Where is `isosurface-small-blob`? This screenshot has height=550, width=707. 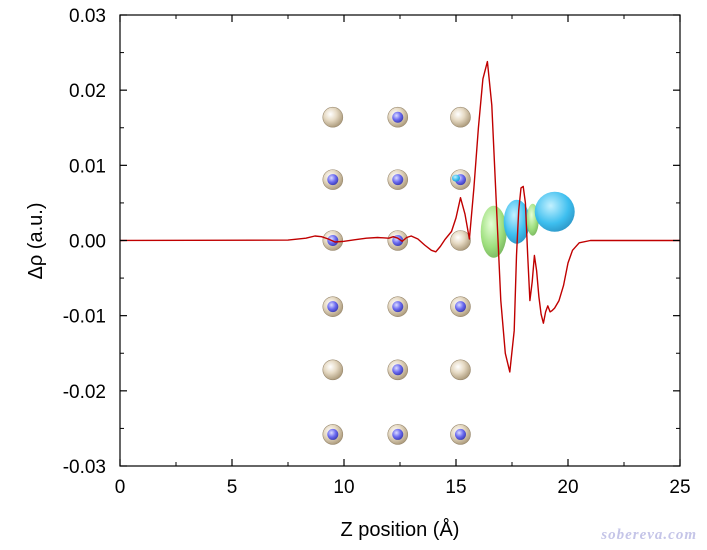
isosurface-small-blob is located at coordinates (456, 178).